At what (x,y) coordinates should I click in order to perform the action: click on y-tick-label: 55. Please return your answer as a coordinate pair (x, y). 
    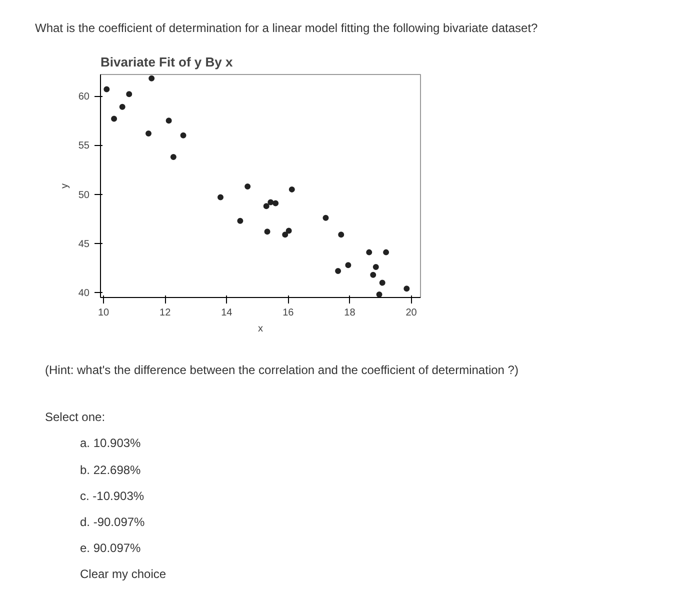
    Looking at the image, I should click on (84, 146).